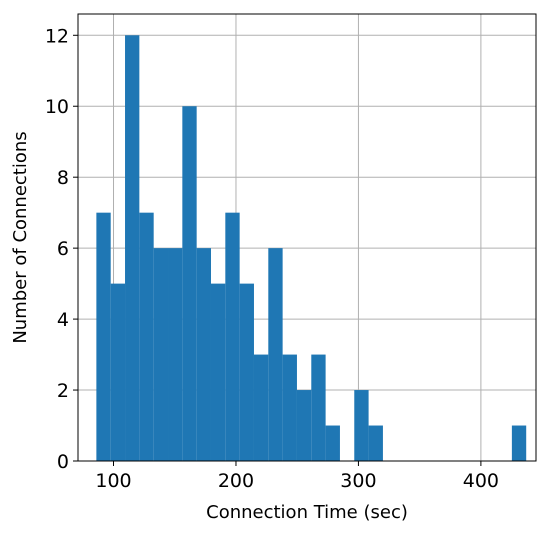 Image resolution: width=550 pixels, height=533 pixels. I want to click on x-tick-label-3: 400, so click(481, 481).